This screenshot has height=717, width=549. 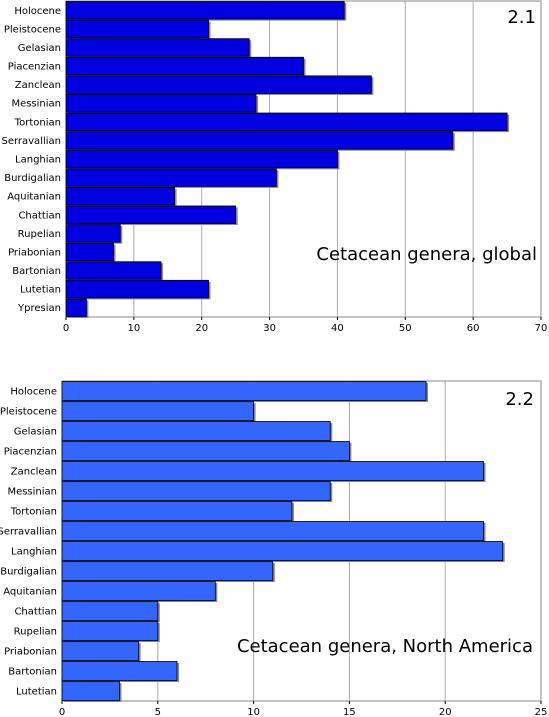 I want to click on category-label: Ypresian, so click(x=39, y=308).